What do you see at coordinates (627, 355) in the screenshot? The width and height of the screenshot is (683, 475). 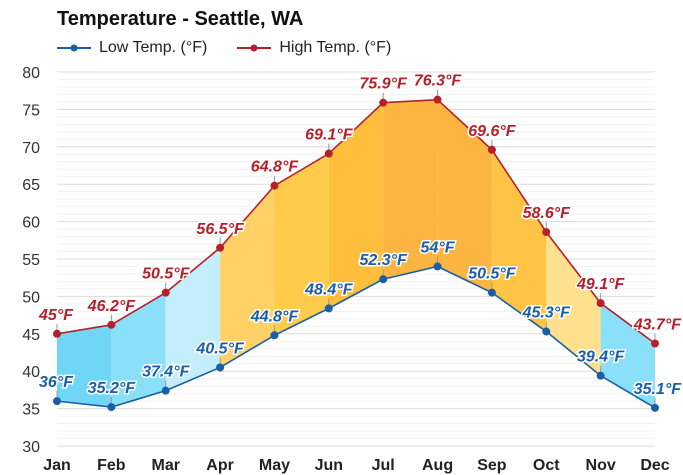 I see `temperature-band-nov` at bounding box center [627, 355].